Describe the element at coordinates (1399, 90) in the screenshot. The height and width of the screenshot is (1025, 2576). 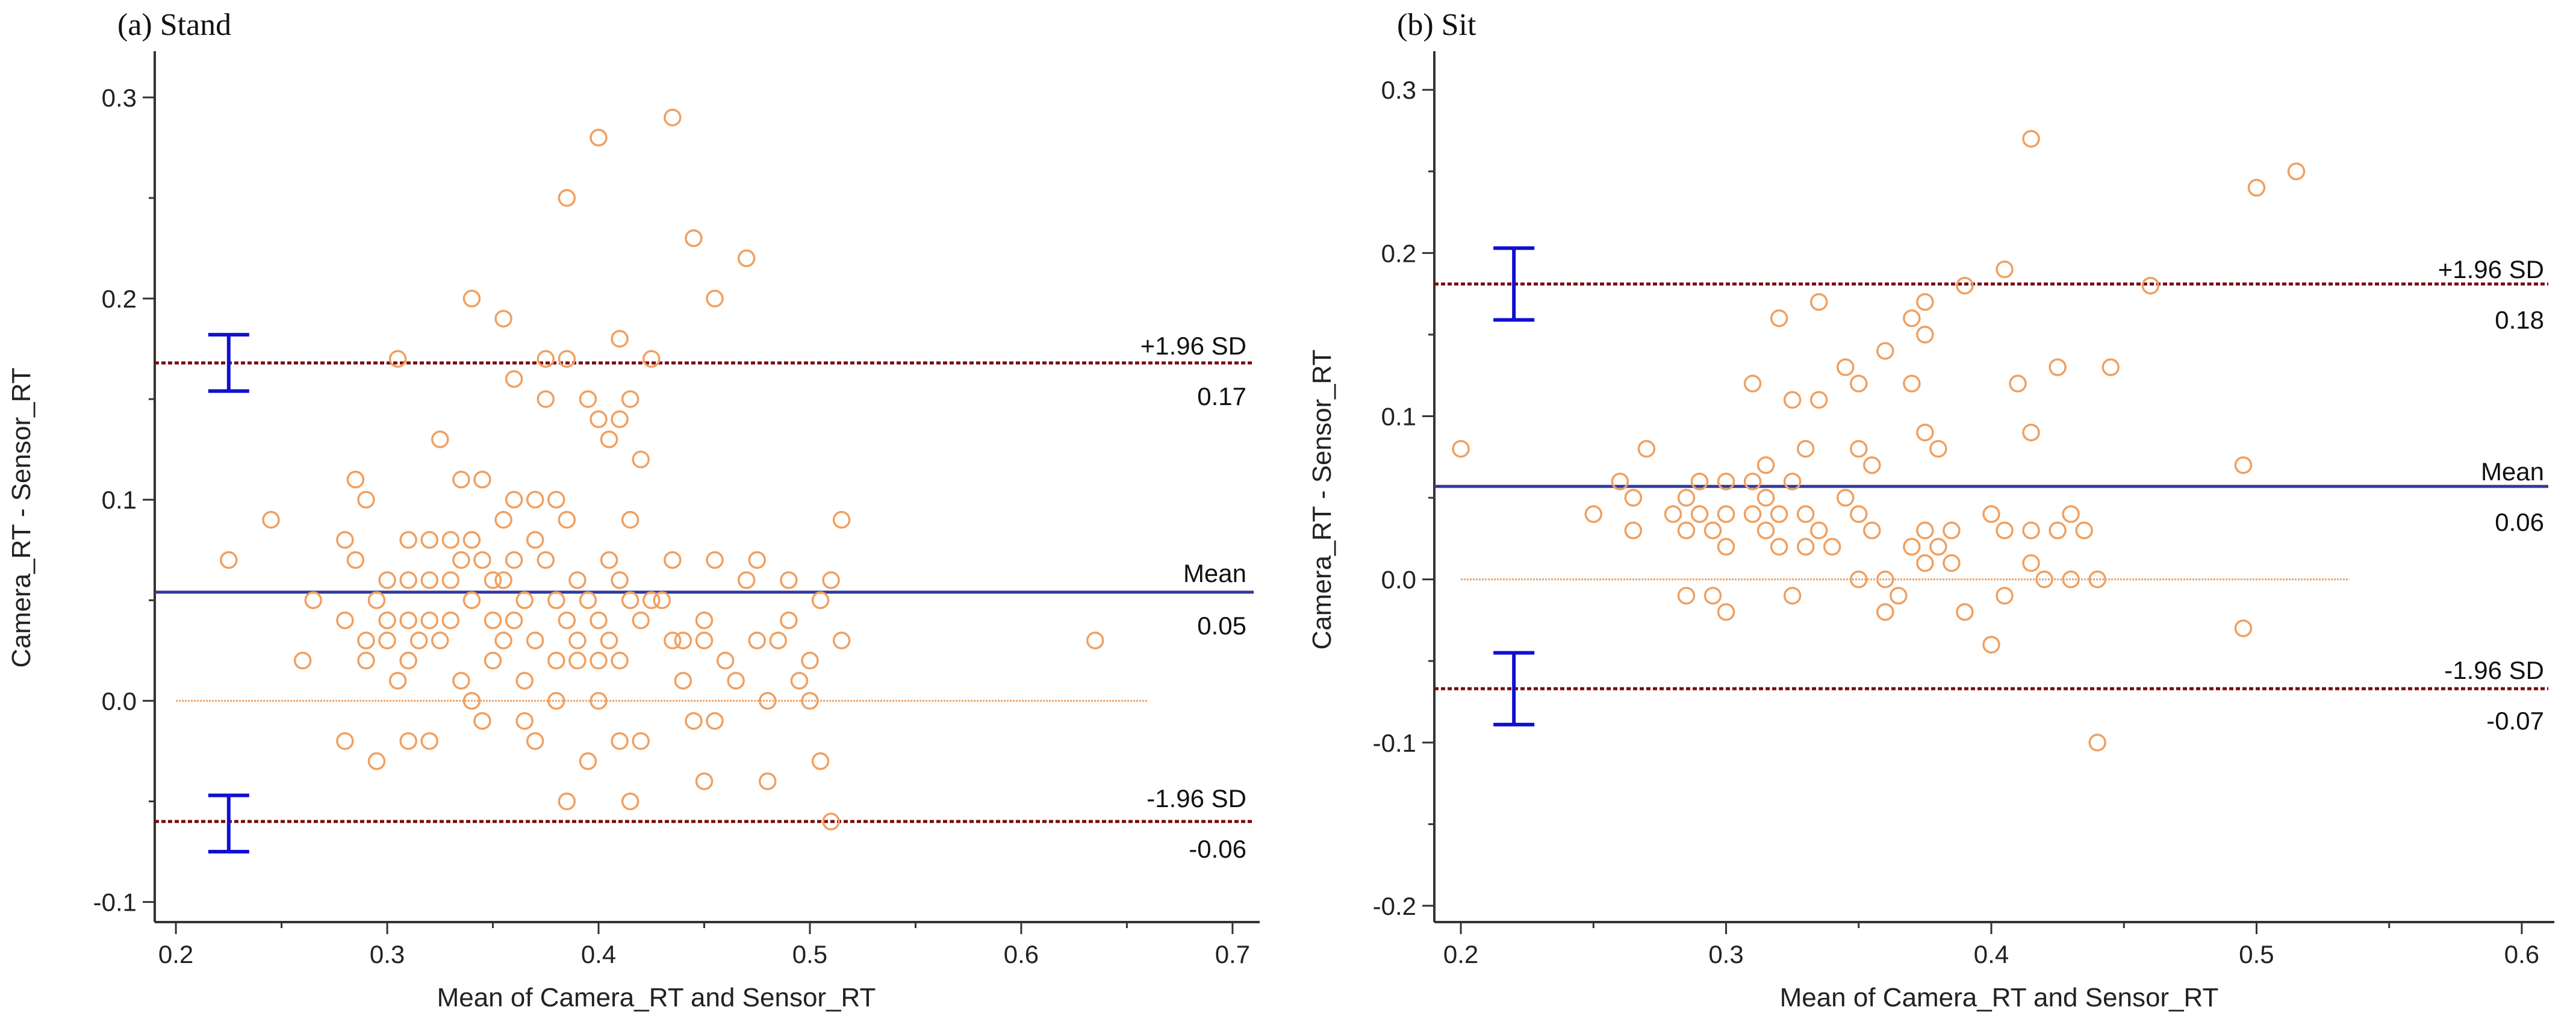
I see `y-tick-label: 0.3` at that location.